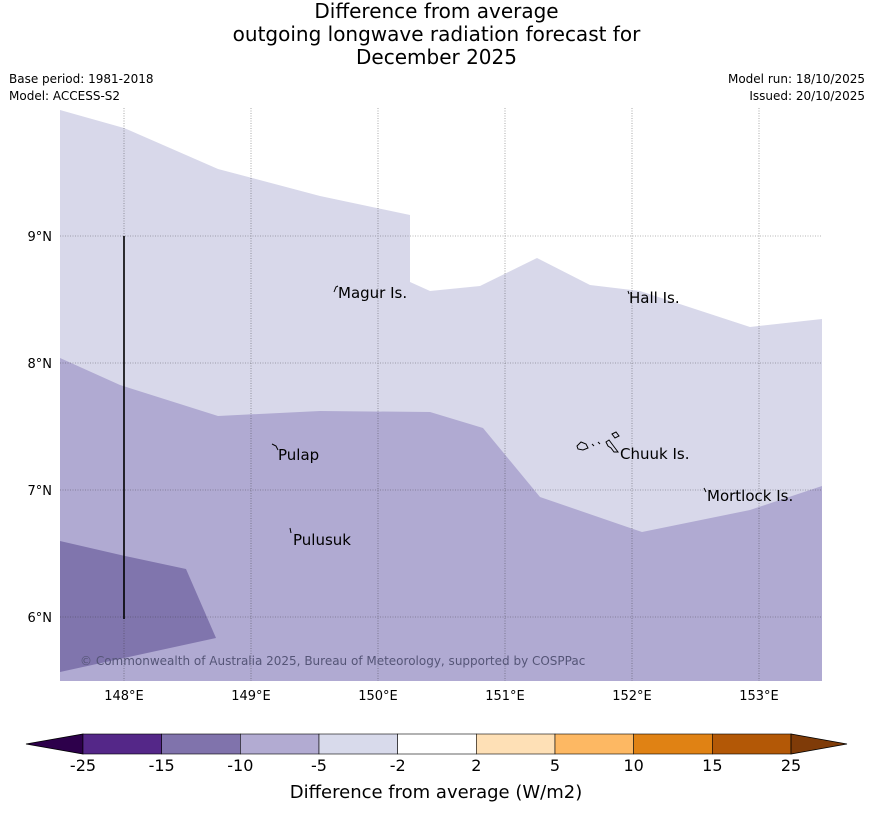 The width and height of the screenshot is (873, 816). Describe the element at coordinates (555, 765) in the screenshot. I see `colorbar-tick-label: 5` at that location.